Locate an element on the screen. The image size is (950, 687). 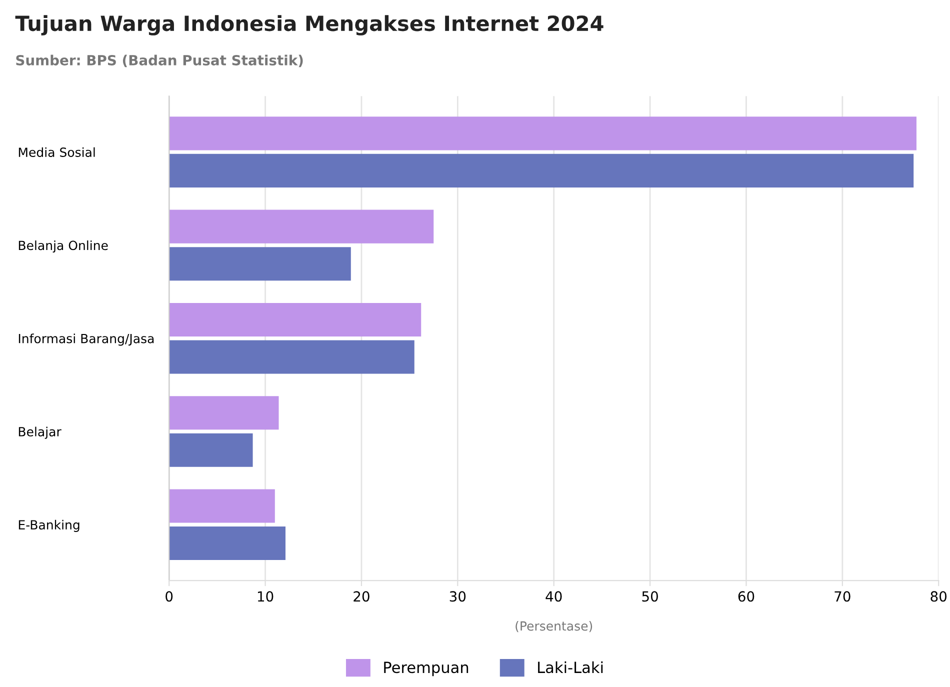
chart-title: Tujuan Warga Indonesia Mengakses Internet 2024 is located at coordinates (309, 25).